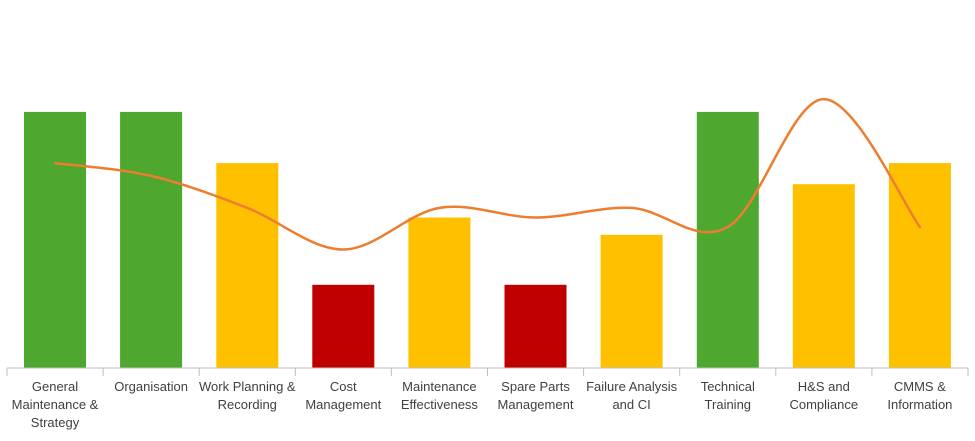 This screenshot has width=975, height=441. I want to click on x-tick-label: Spare Parts Management, so click(536, 395).